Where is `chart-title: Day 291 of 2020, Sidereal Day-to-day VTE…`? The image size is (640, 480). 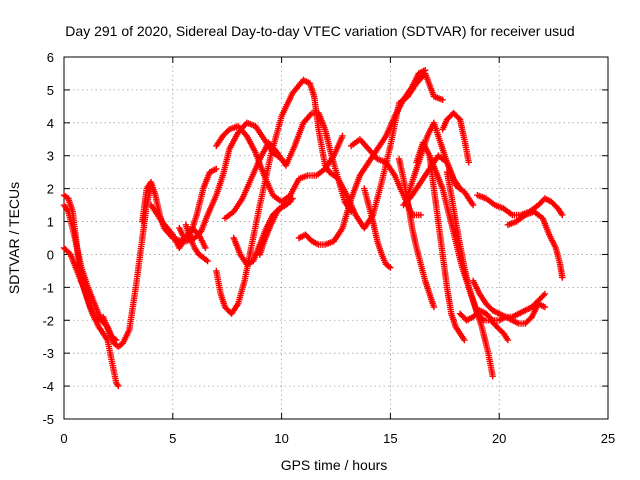
chart-title: Day 291 of 2020, Sidereal Day-to-day VTE… is located at coordinates (319, 31).